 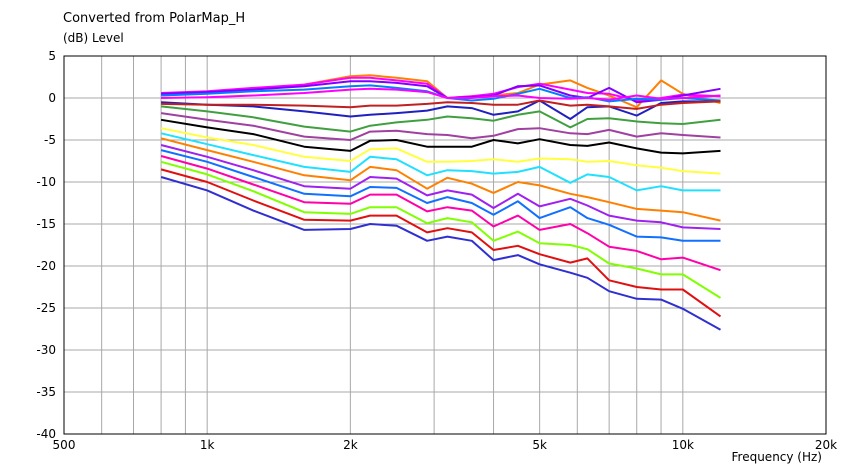 I want to click on x-tick-label: 5k, so click(x=539, y=445).